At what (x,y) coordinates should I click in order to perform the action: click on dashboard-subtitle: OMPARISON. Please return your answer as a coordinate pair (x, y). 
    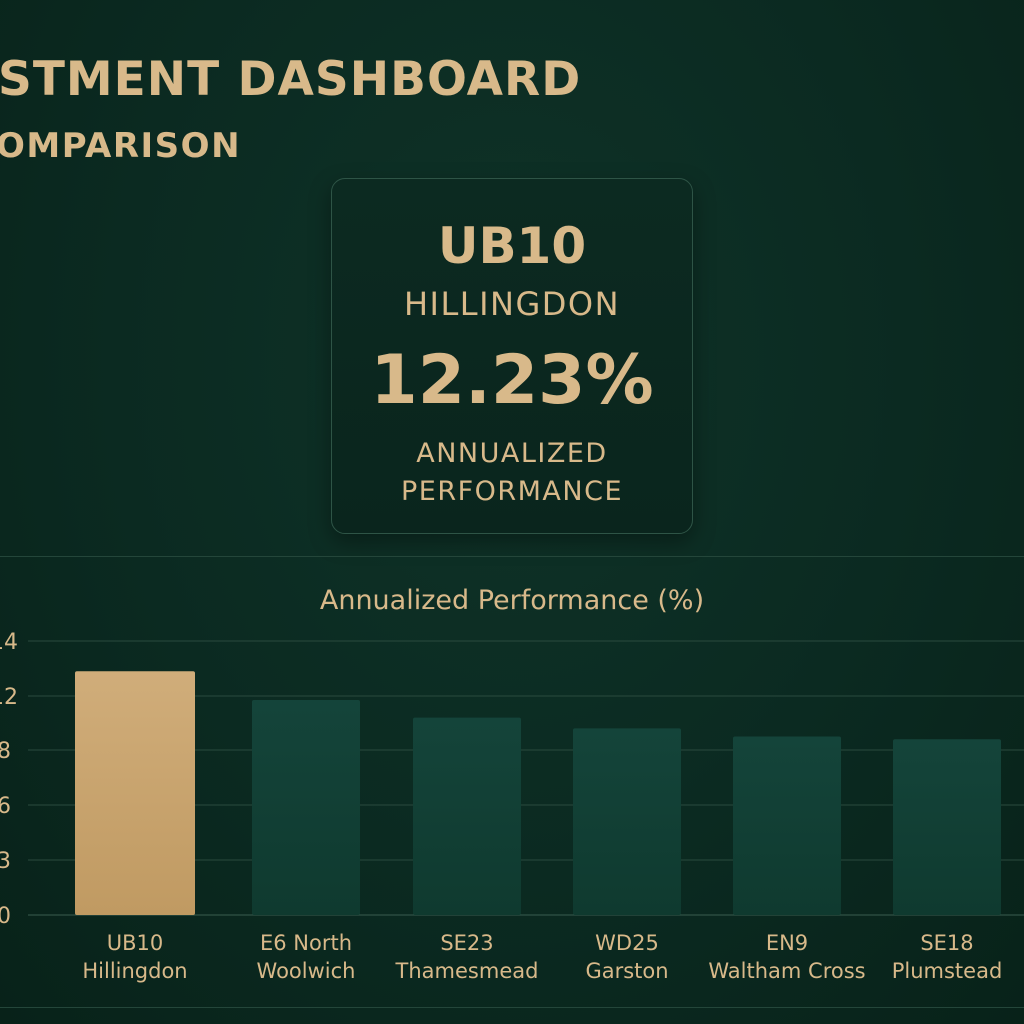
    Looking at the image, I should click on (121, 146).